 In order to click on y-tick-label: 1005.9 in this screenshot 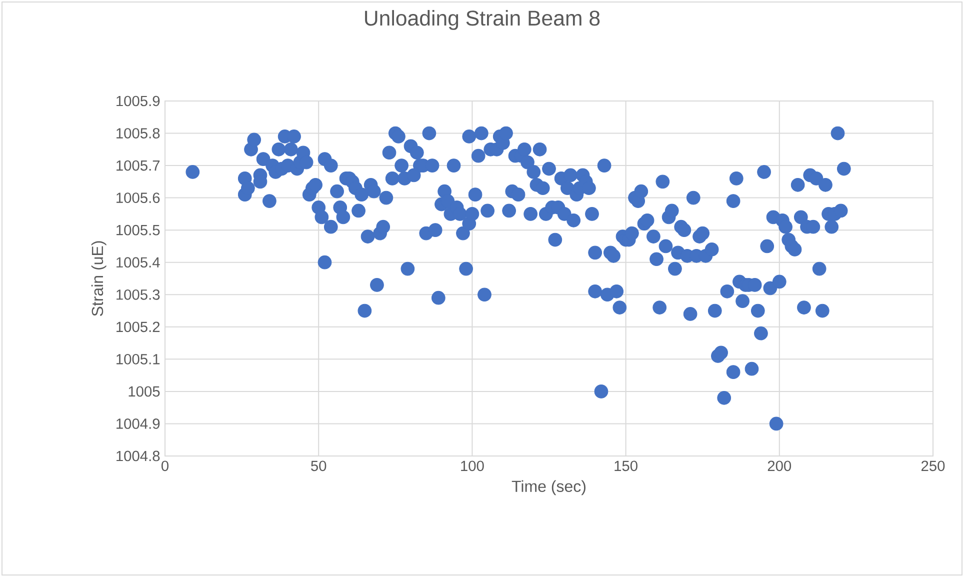, I will do `click(138, 101)`.